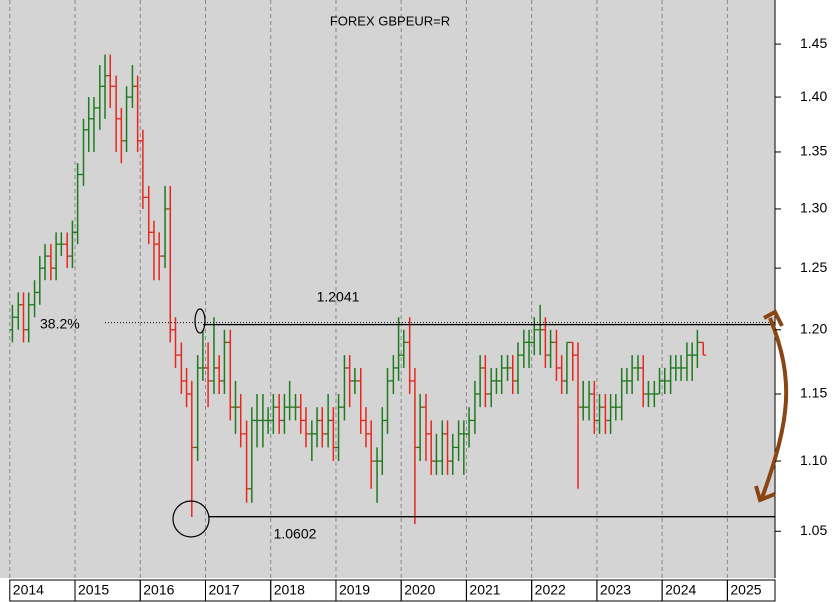 The width and height of the screenshot is (840, 602). What do you see at coordinates (813, 151) in the screenshot?
I see `y-tick-label: 1.35` at bounding box center [813, 151].